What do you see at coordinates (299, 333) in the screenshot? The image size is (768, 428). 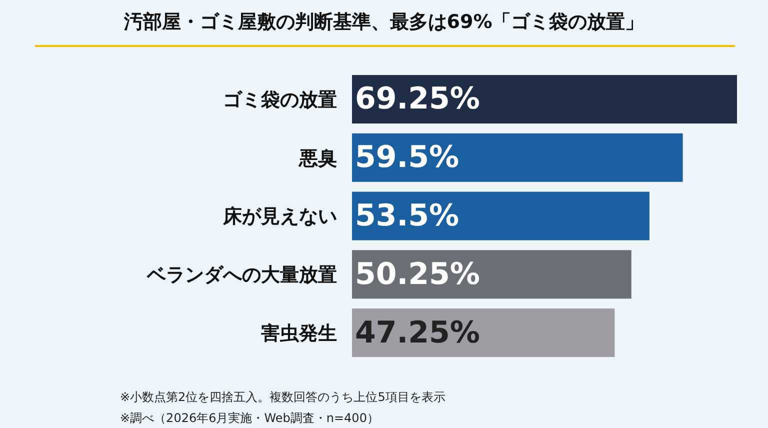 I see `y-tick-label: 害虫発生` at bounding box center [299, 333].